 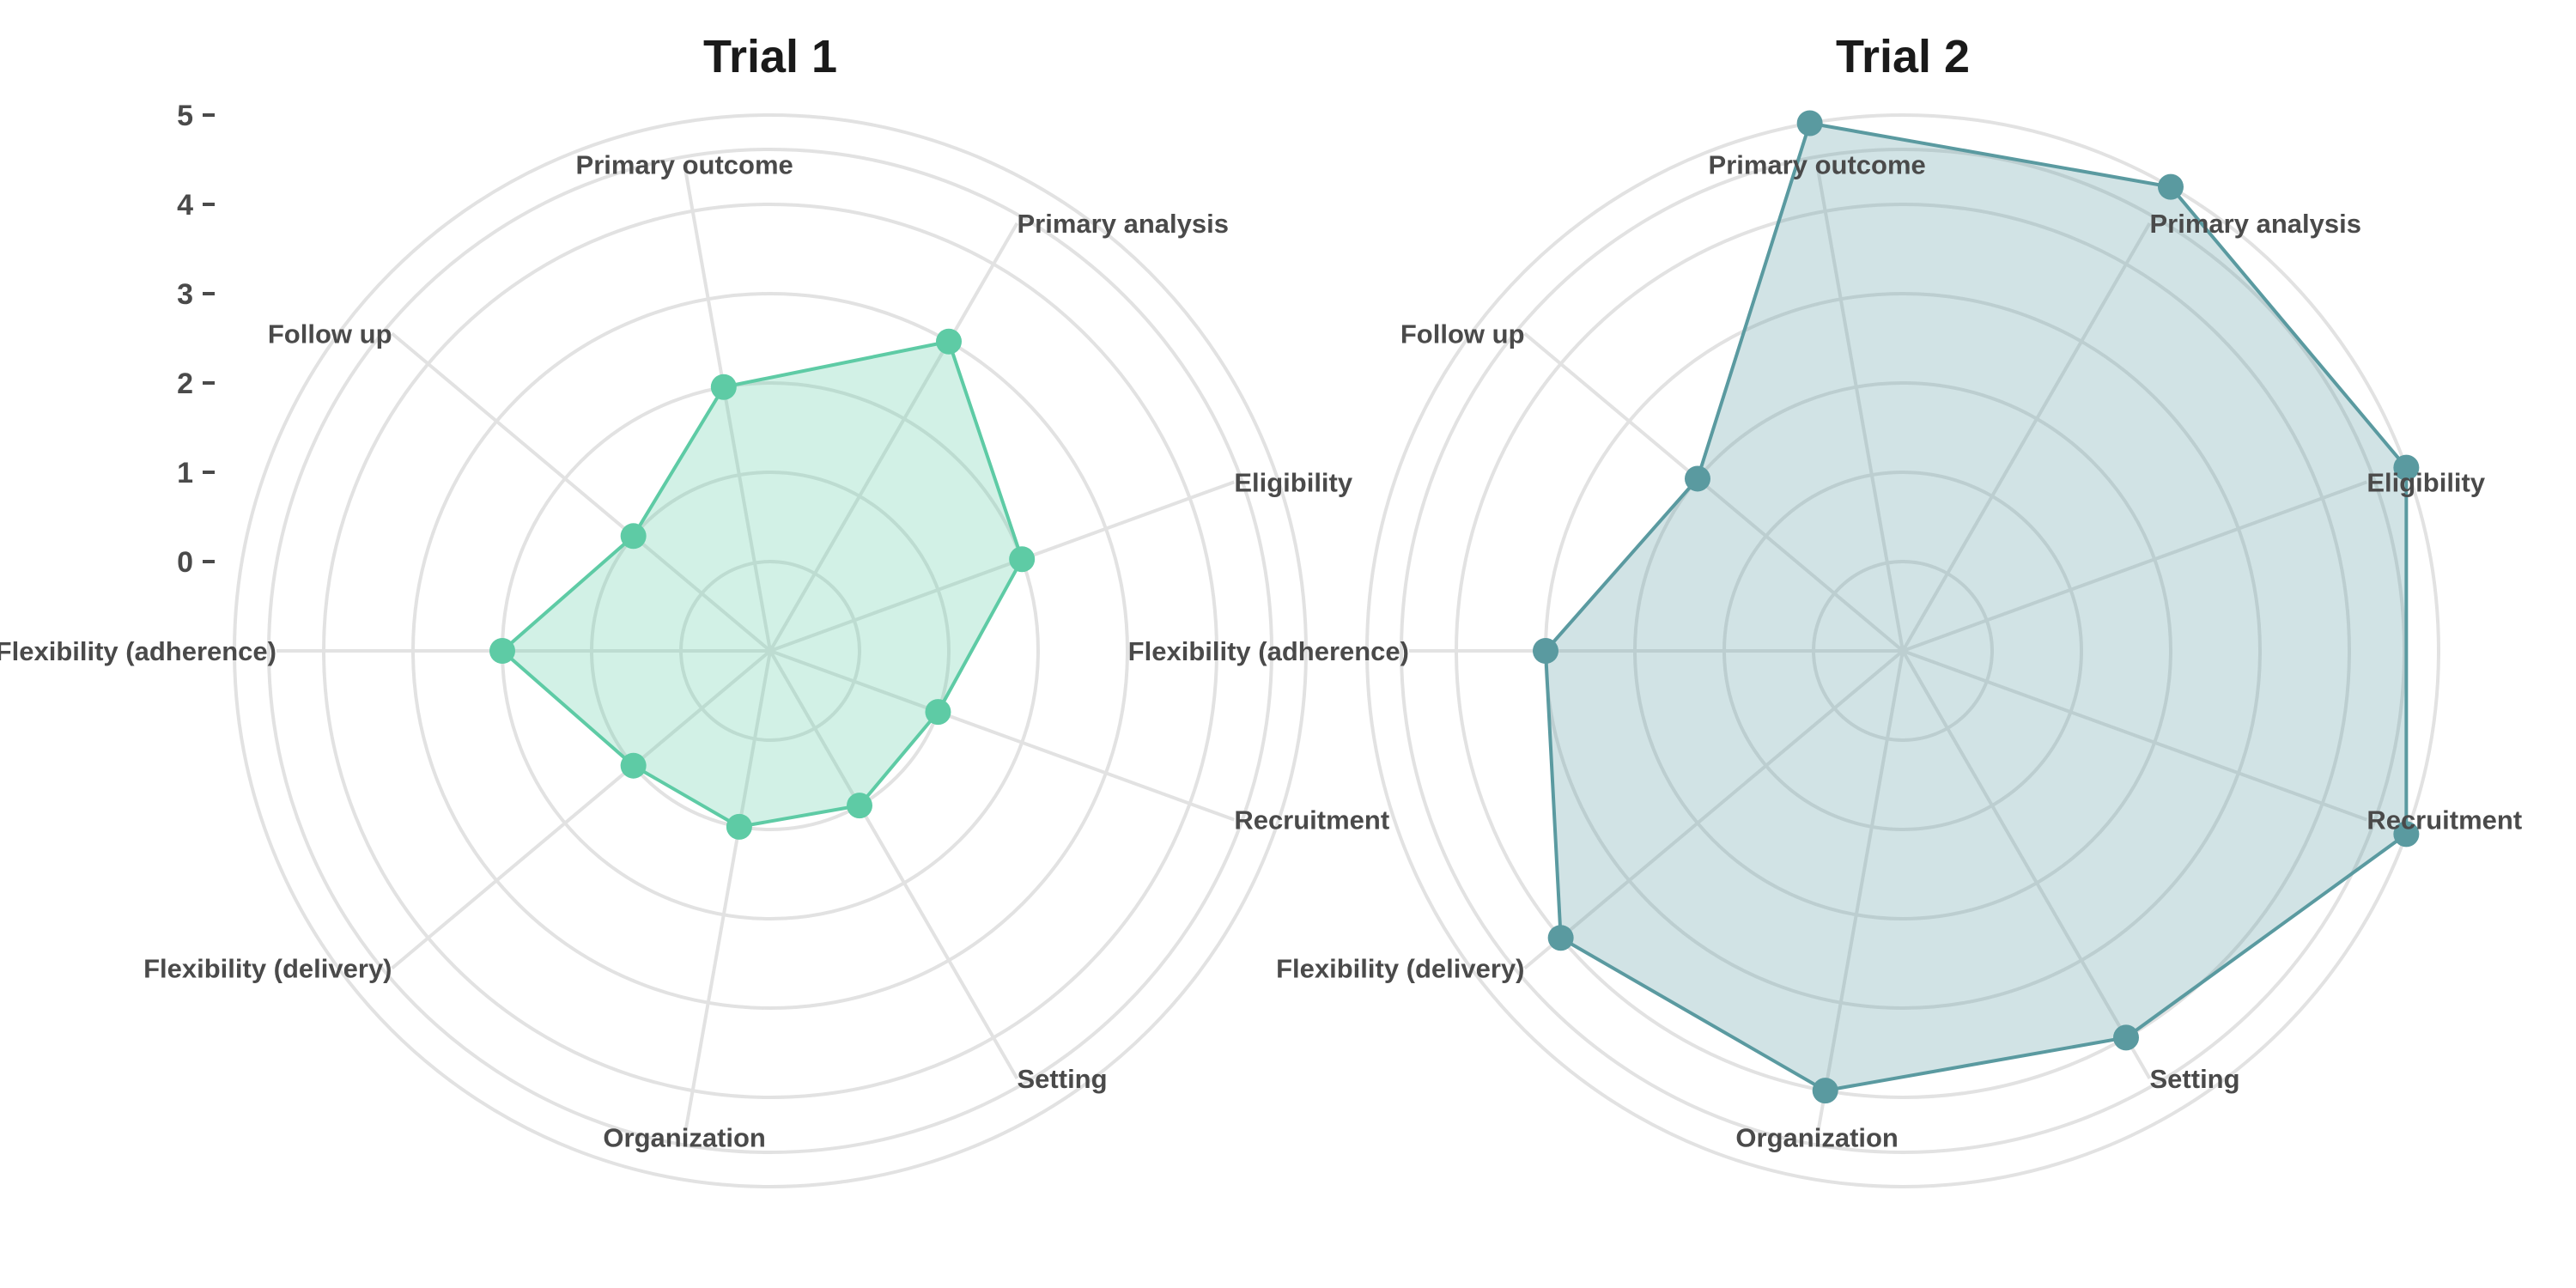 I want to click on data-polygon, so click(x=762, y=584).